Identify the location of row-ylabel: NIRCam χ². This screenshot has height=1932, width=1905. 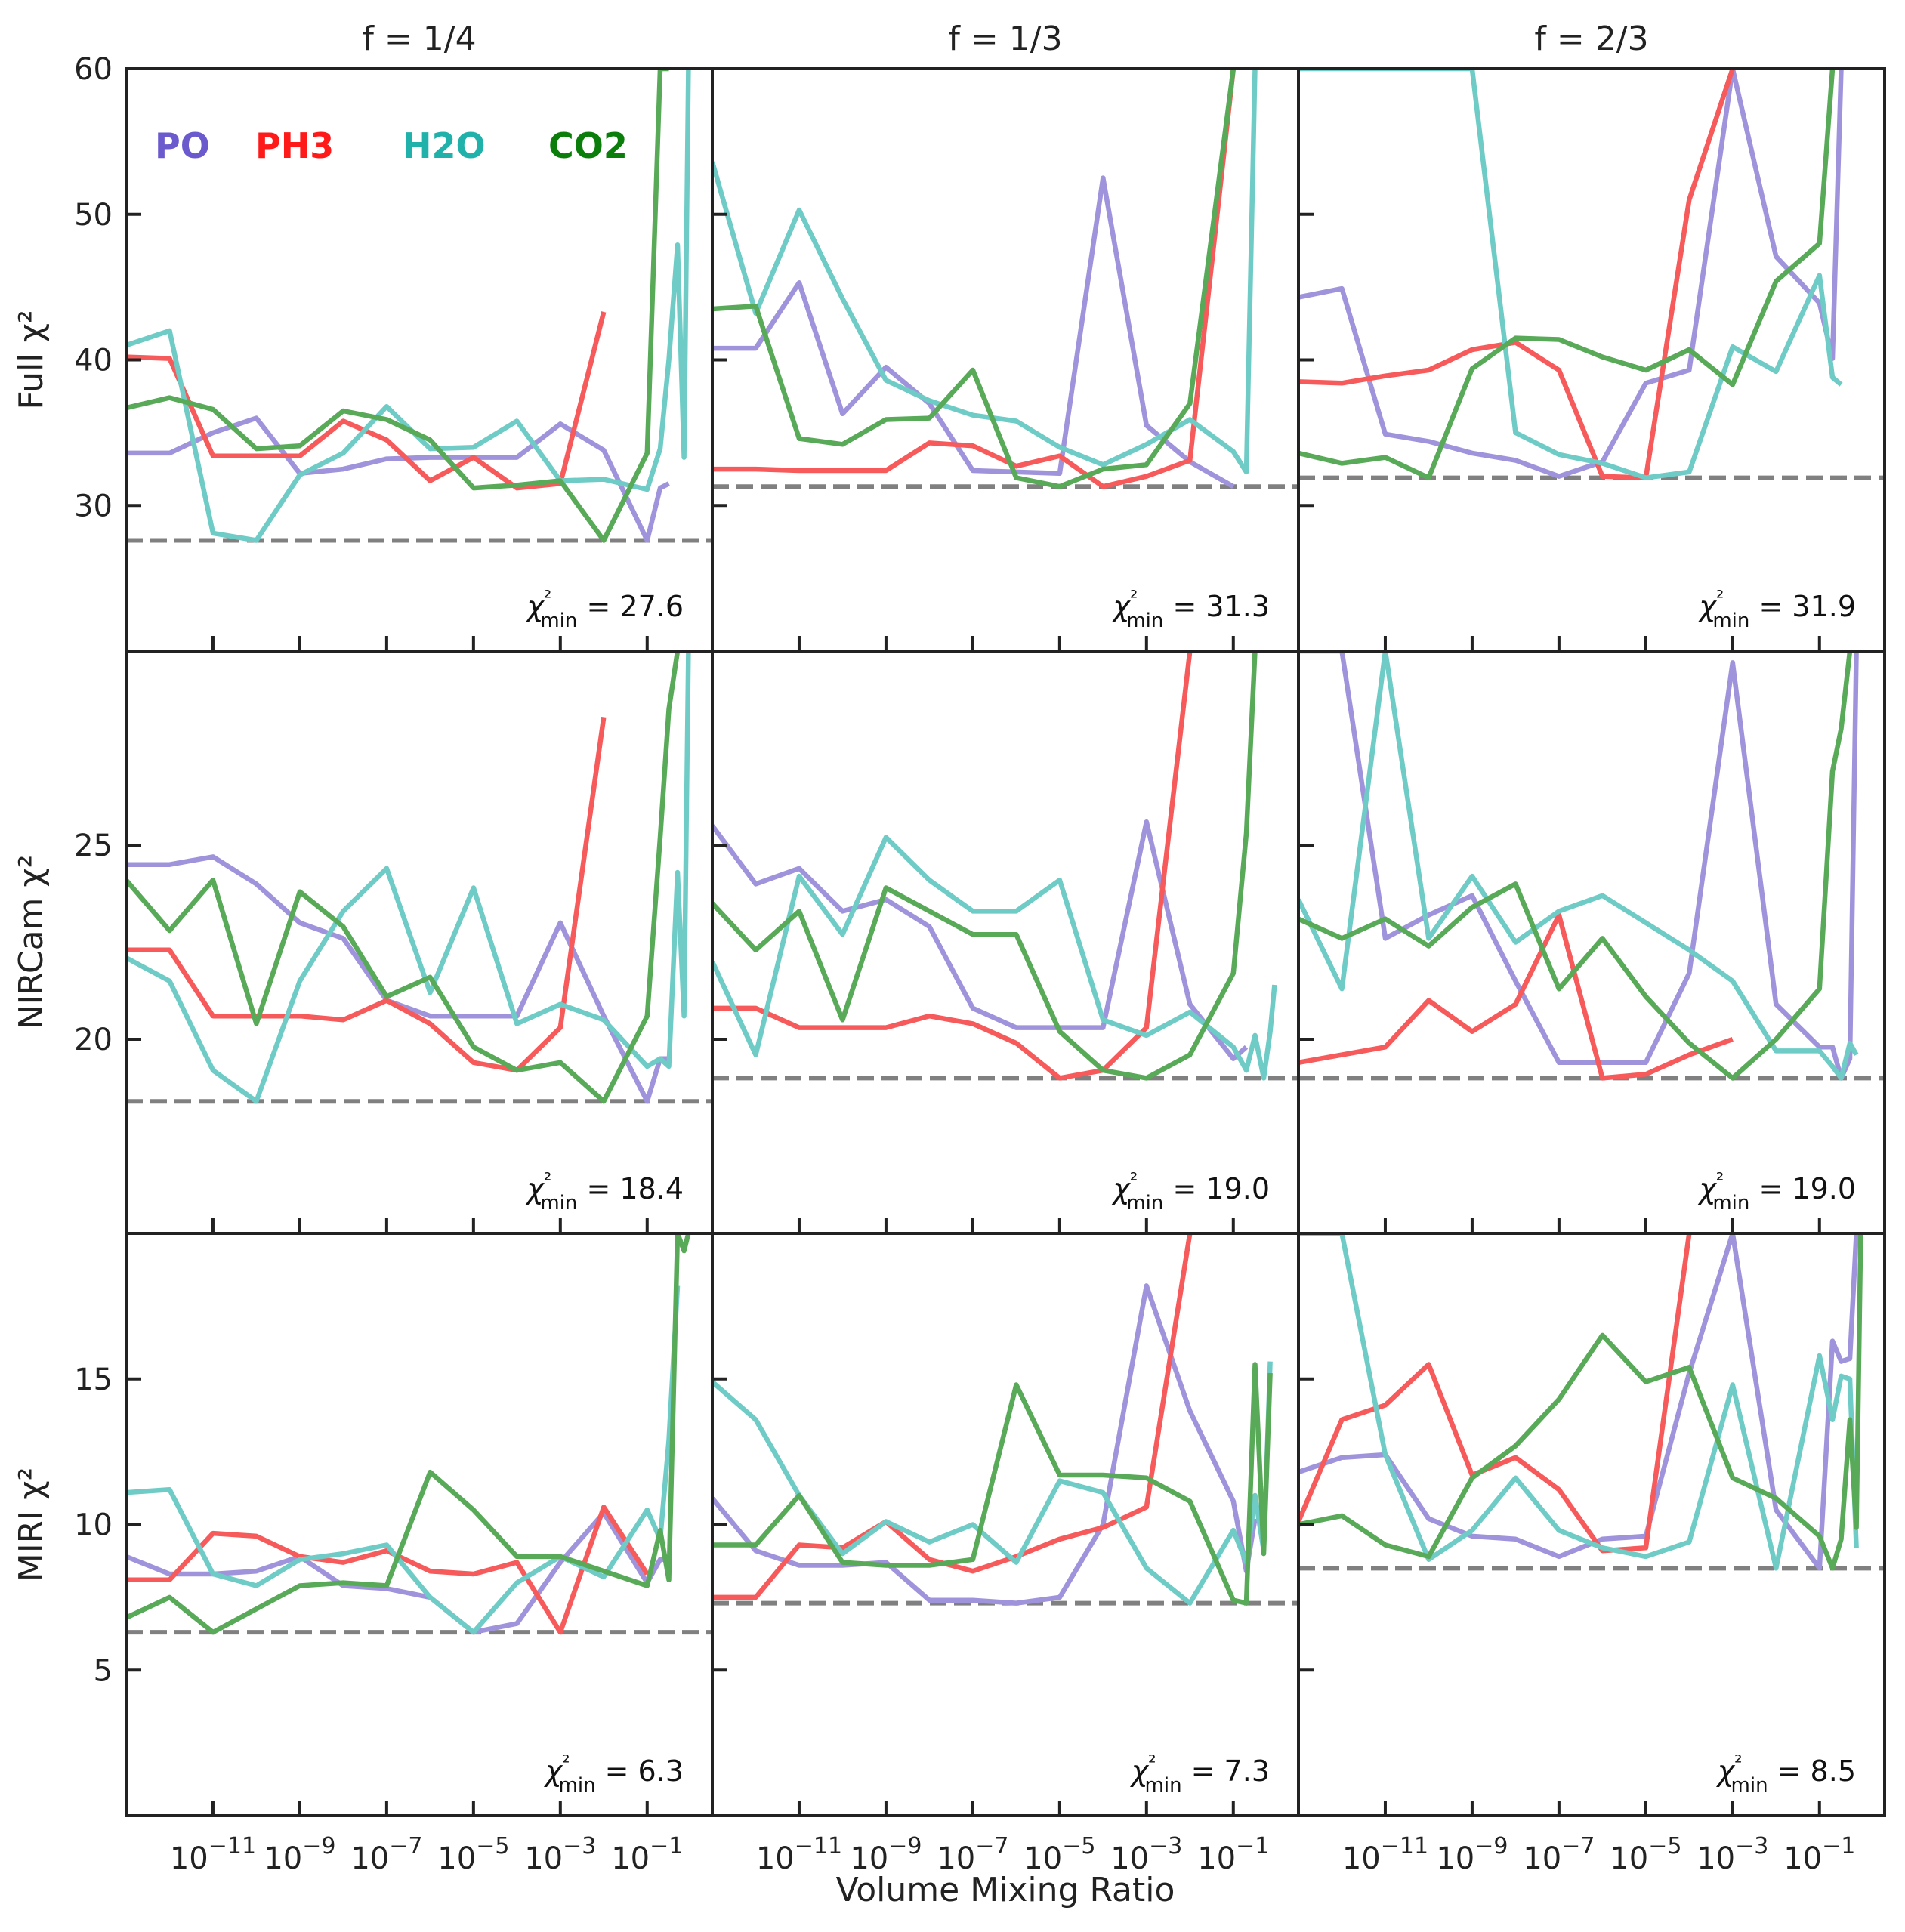
(31, 943).